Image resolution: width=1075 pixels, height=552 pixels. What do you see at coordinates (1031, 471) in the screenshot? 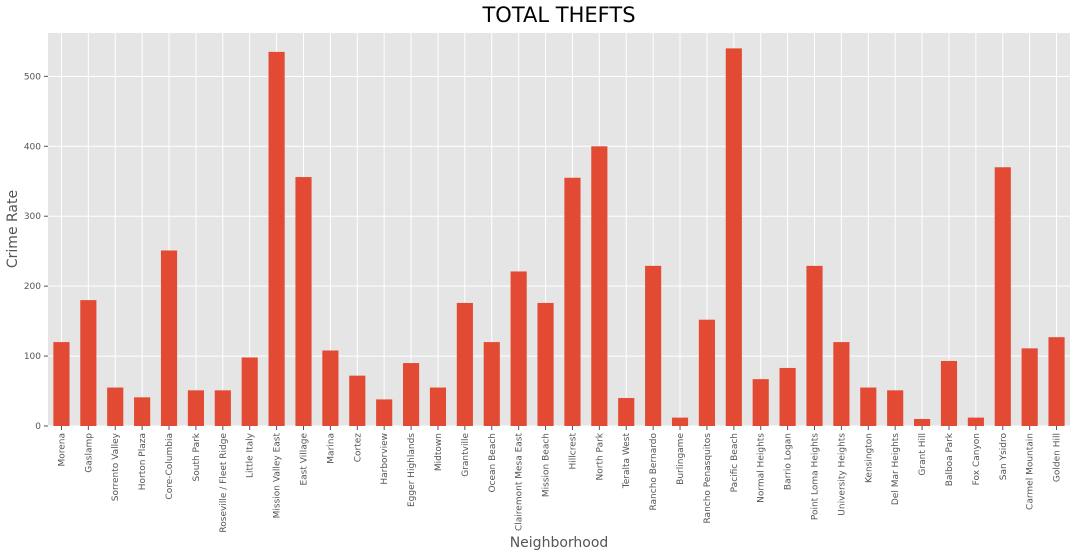
I see `x-tick-label: Carmel Mountain` at bounding box center [1031, 471].